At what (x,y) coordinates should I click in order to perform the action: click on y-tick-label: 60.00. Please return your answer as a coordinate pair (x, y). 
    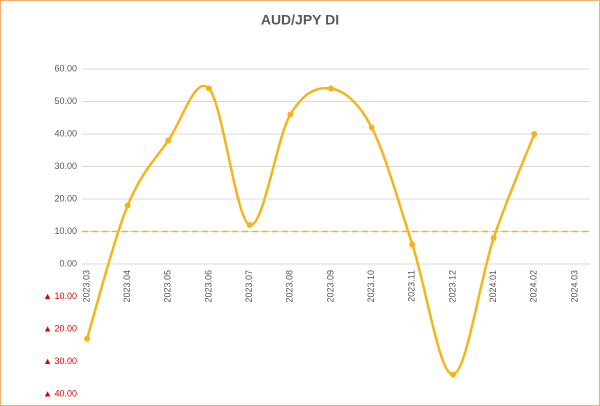
    Looking at the image, I should click on (65, 68).